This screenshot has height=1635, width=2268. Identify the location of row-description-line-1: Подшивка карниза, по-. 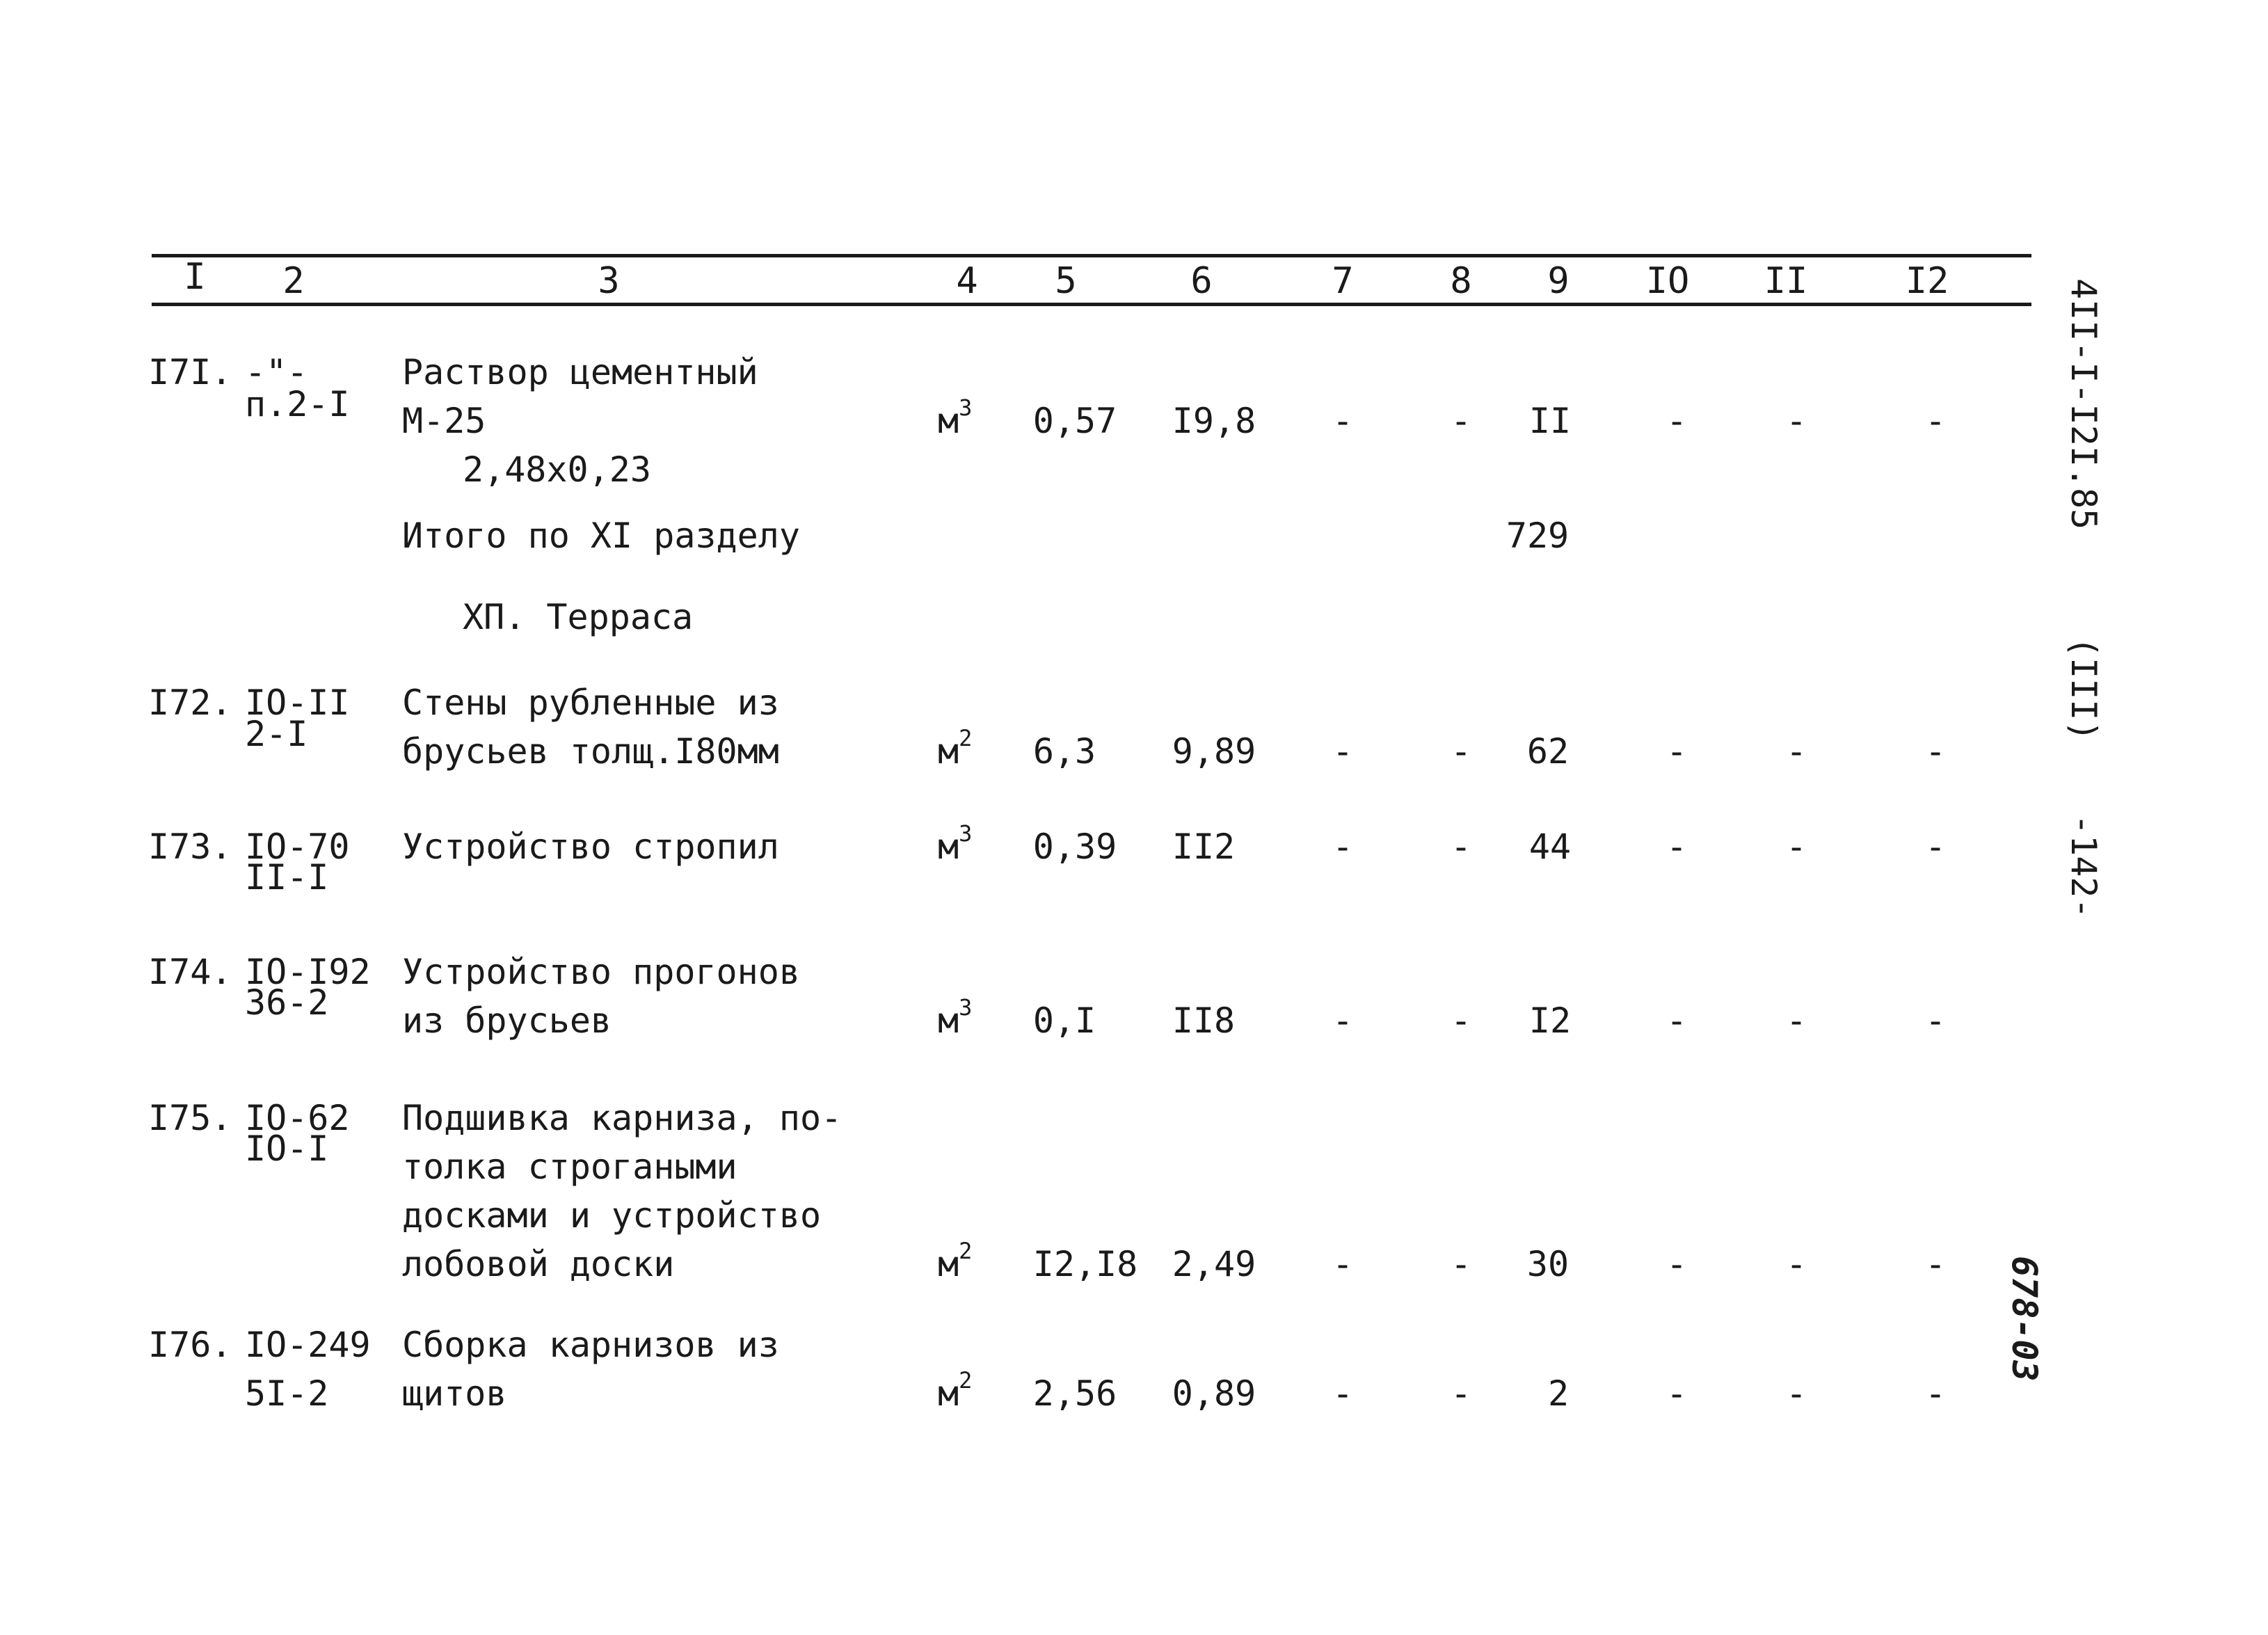
(622, 1118).